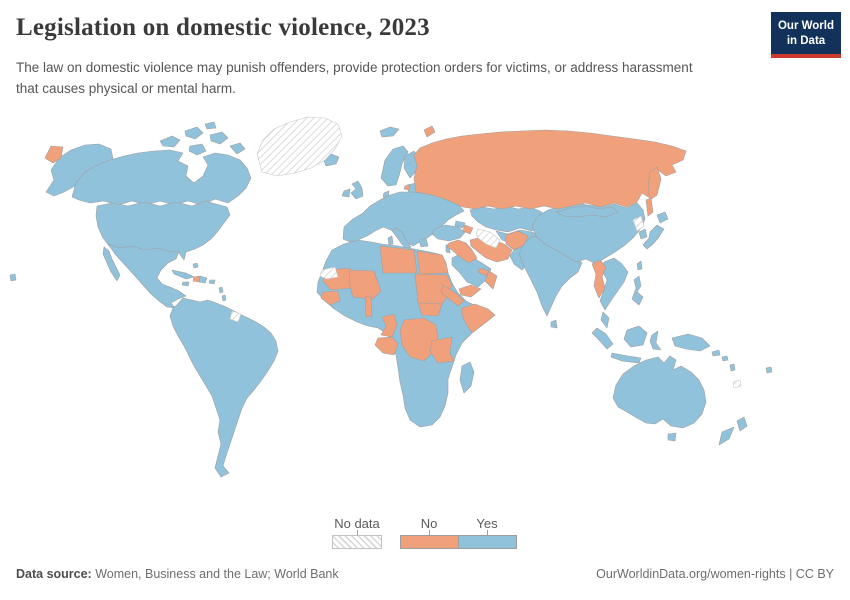 Image resolution: width=850 pixels, height=600 pixels. Describe the element at coordinates (467, 377) in the screenshot. I see `region-madagascar` at that location.